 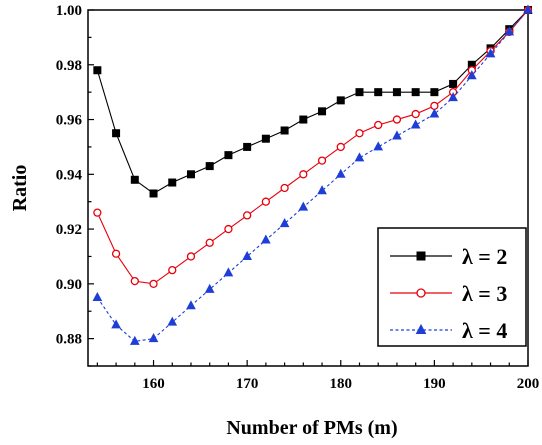 I want to click on y-tick-label: 0.96, so click(x=69, y=121).